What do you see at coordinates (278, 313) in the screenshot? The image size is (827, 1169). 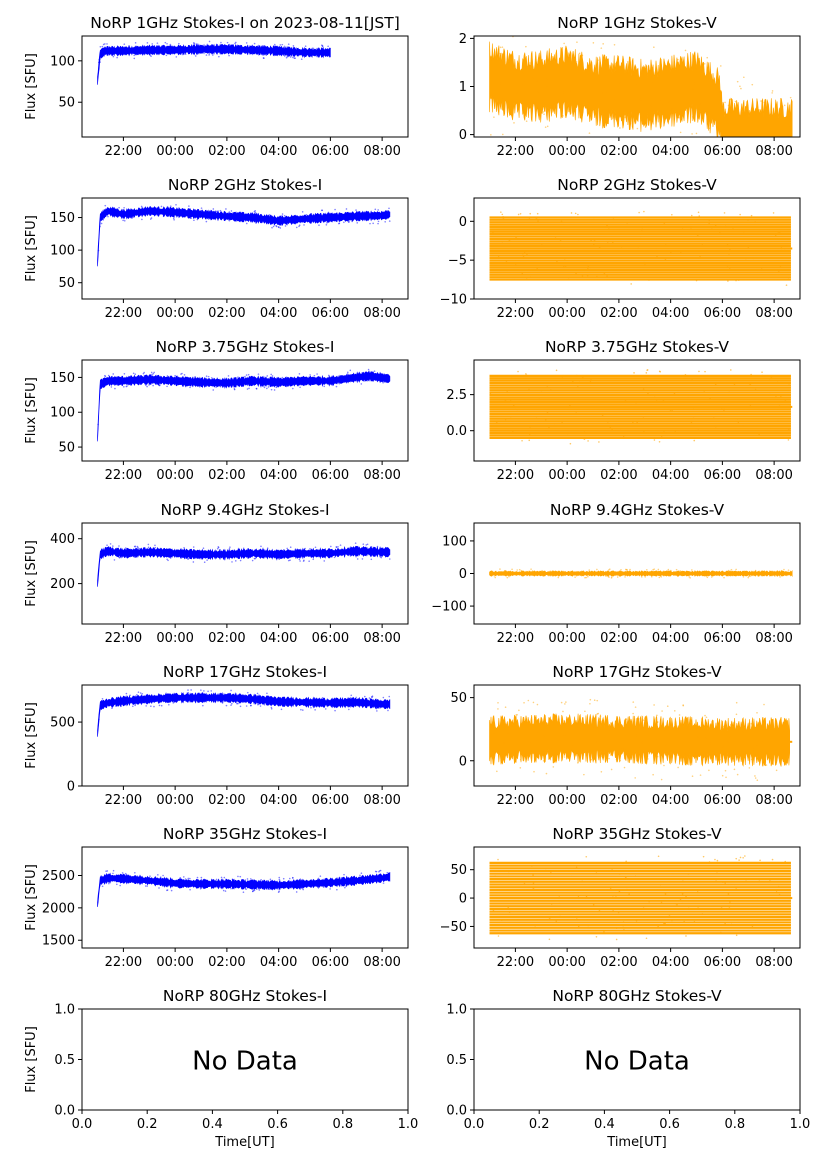 I see `x-tick-label: 04:00` at bounding box center [278, 313].